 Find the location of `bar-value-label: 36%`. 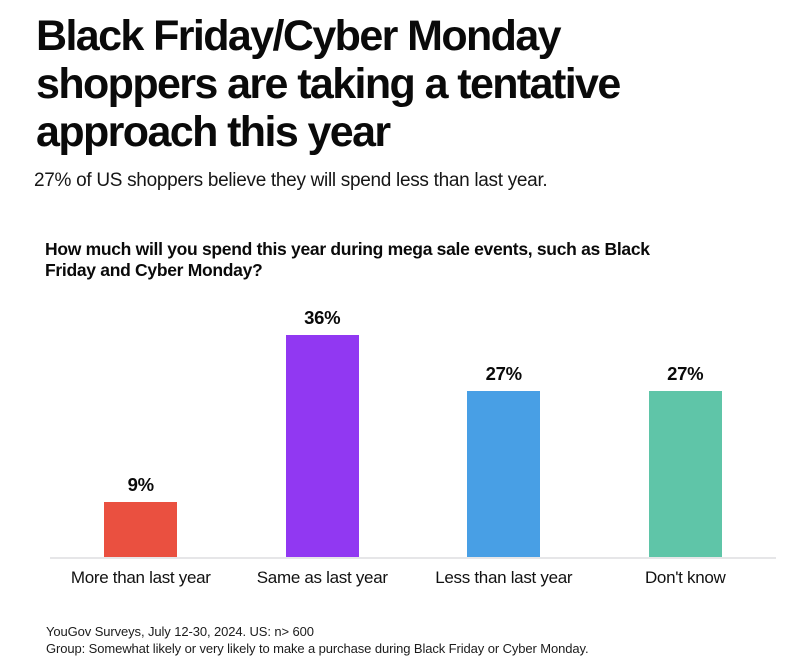

bar-value-label: 36% is located at coordinates (322, 317).